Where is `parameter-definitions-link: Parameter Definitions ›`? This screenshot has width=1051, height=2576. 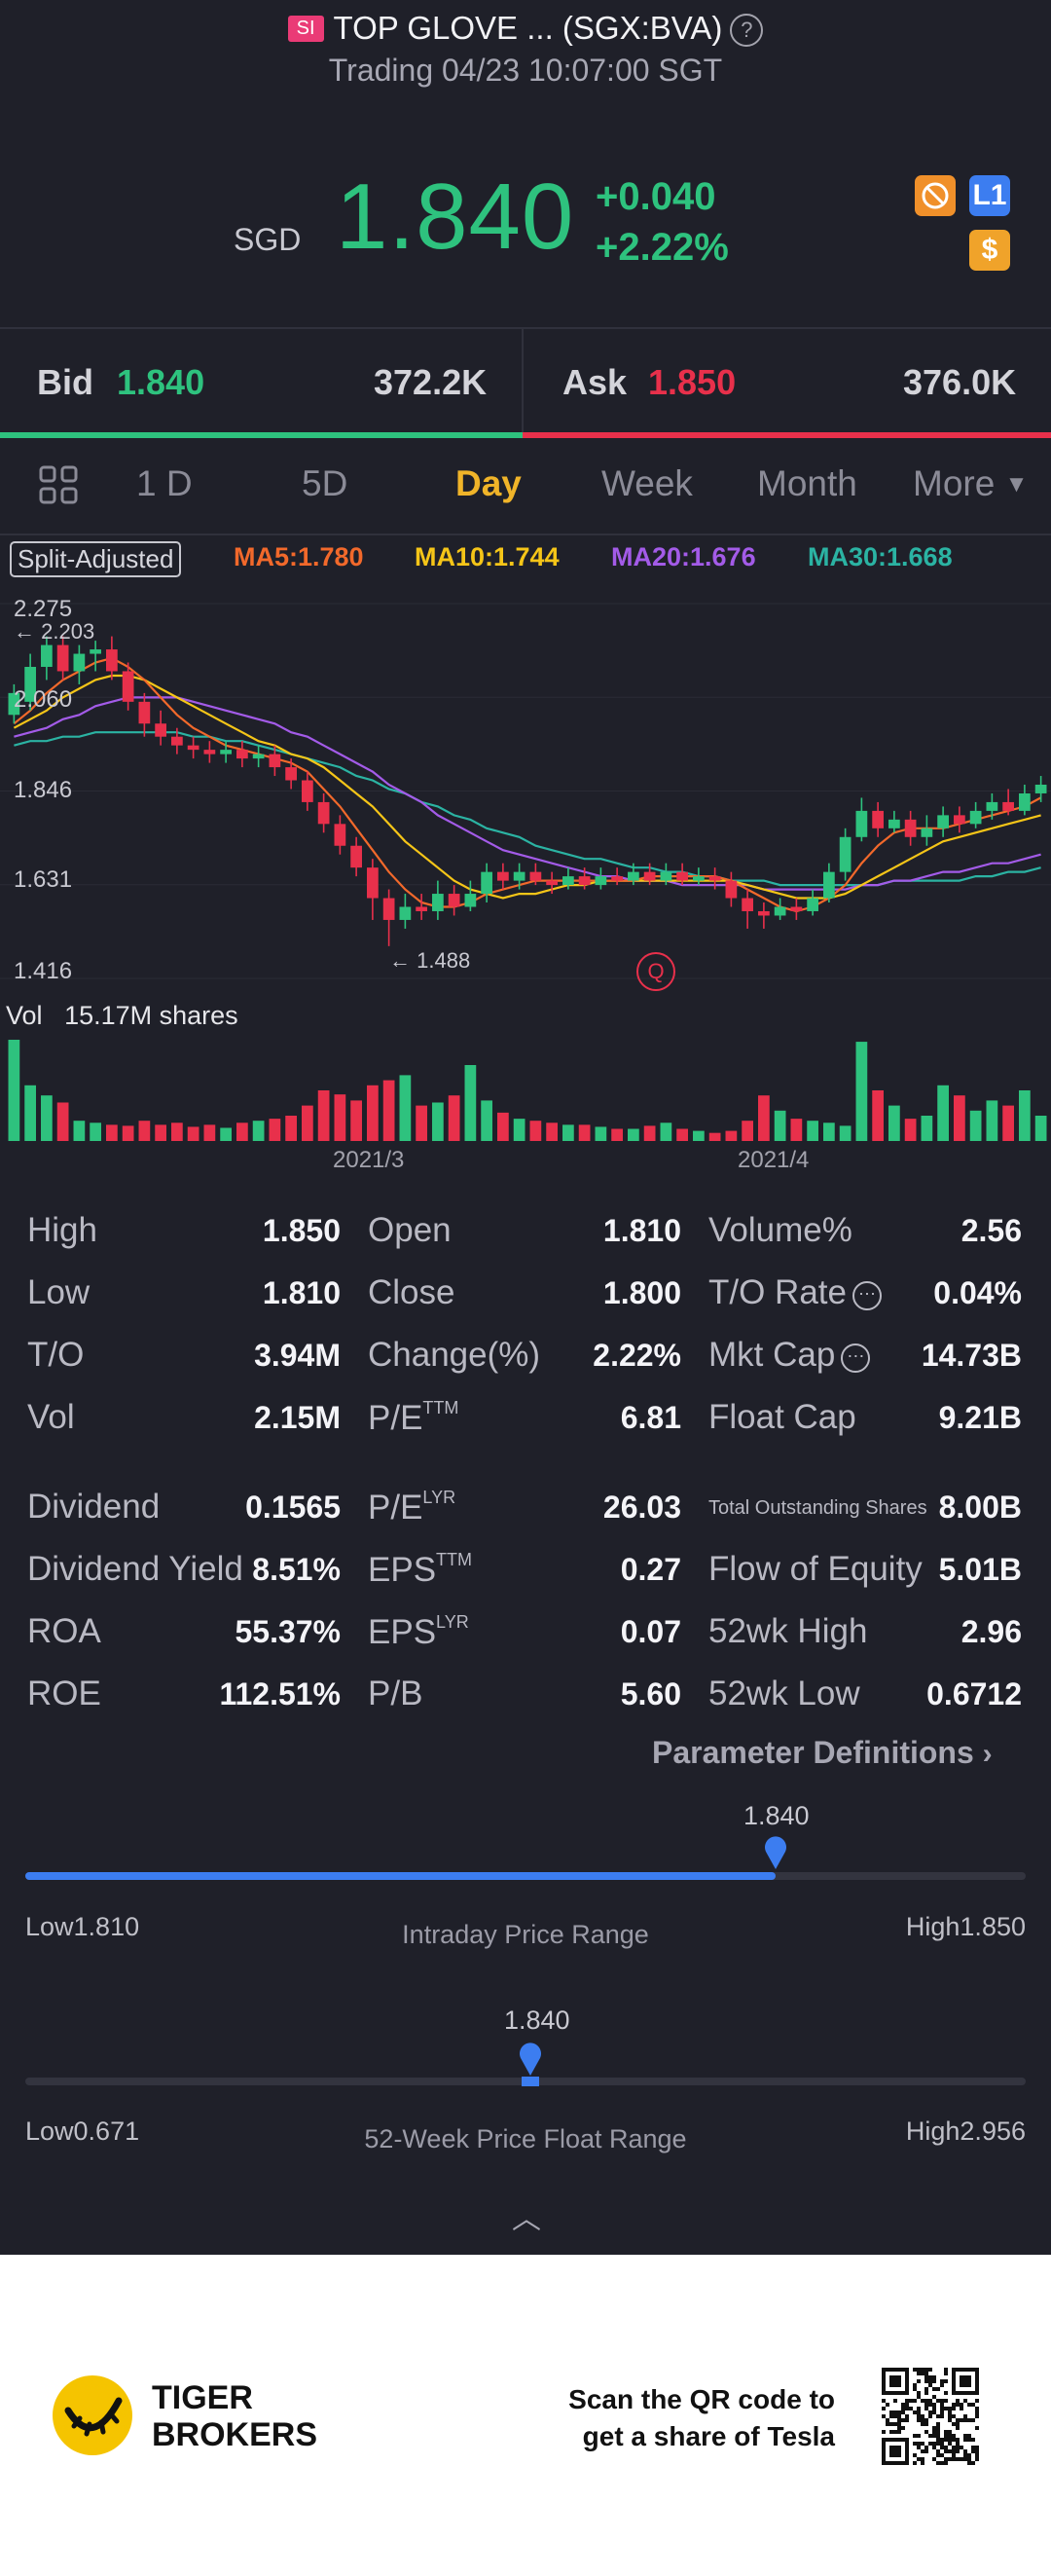 parameter-definitions-link: Parameter Definitions › is located at coordinates (822, 1753).